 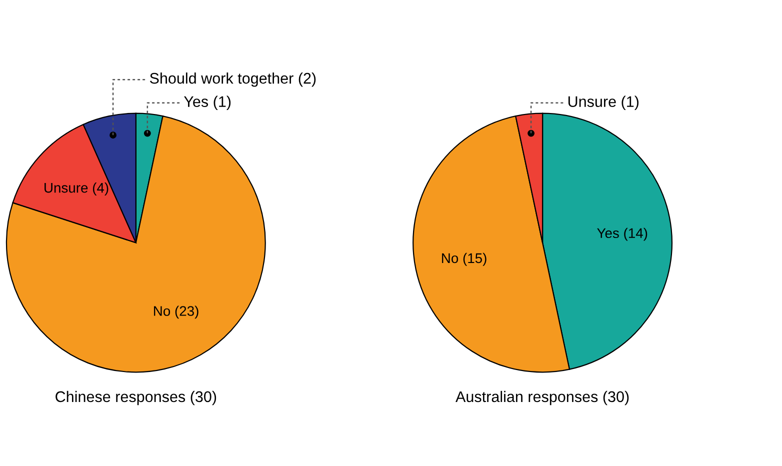 I want to click on text: Australian responses (30), so click(x=542, y=398).